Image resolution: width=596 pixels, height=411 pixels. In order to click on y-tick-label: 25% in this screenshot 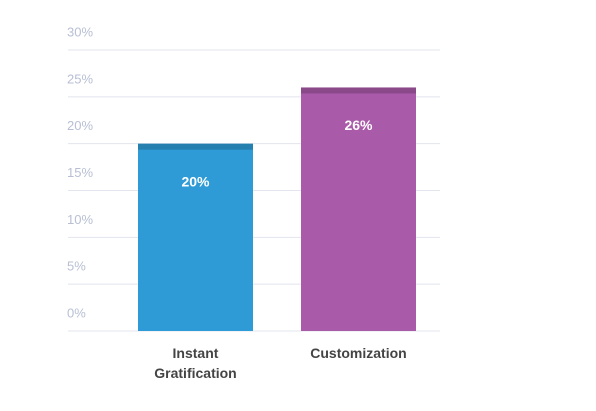, I will do `click(80, 78)`.